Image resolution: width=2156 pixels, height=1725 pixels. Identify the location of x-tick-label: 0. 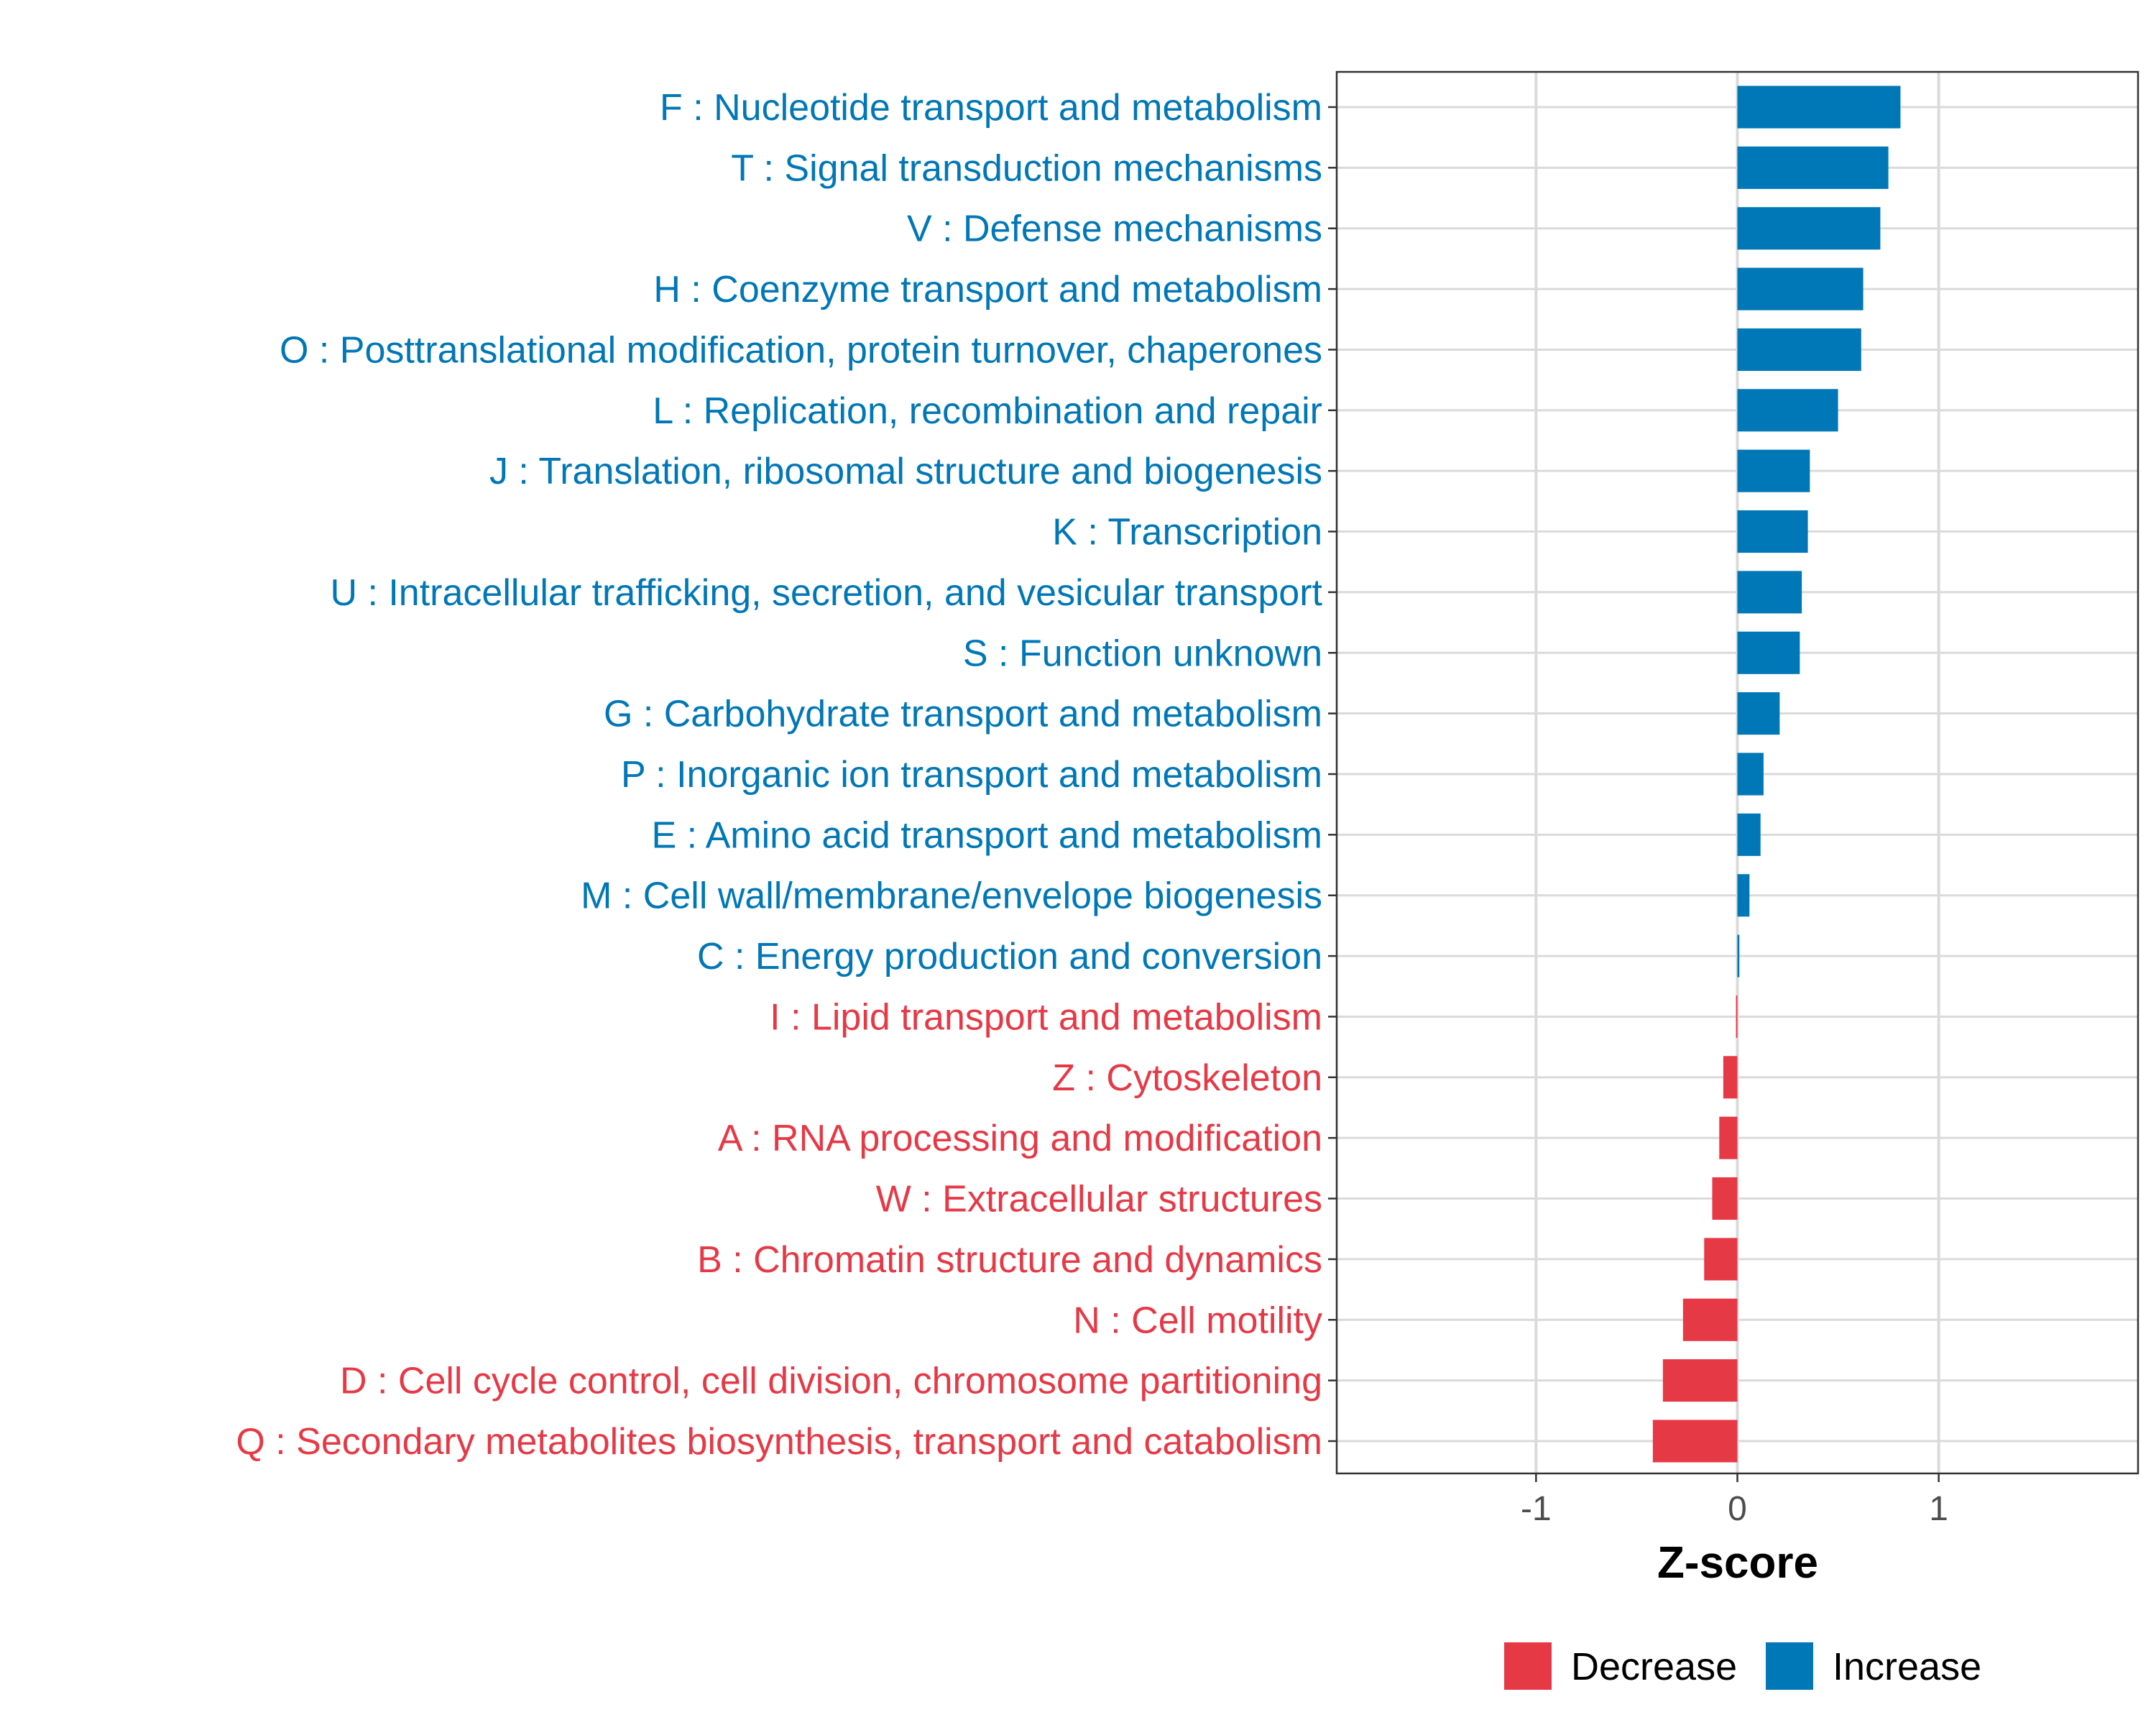
(1738, 1509).